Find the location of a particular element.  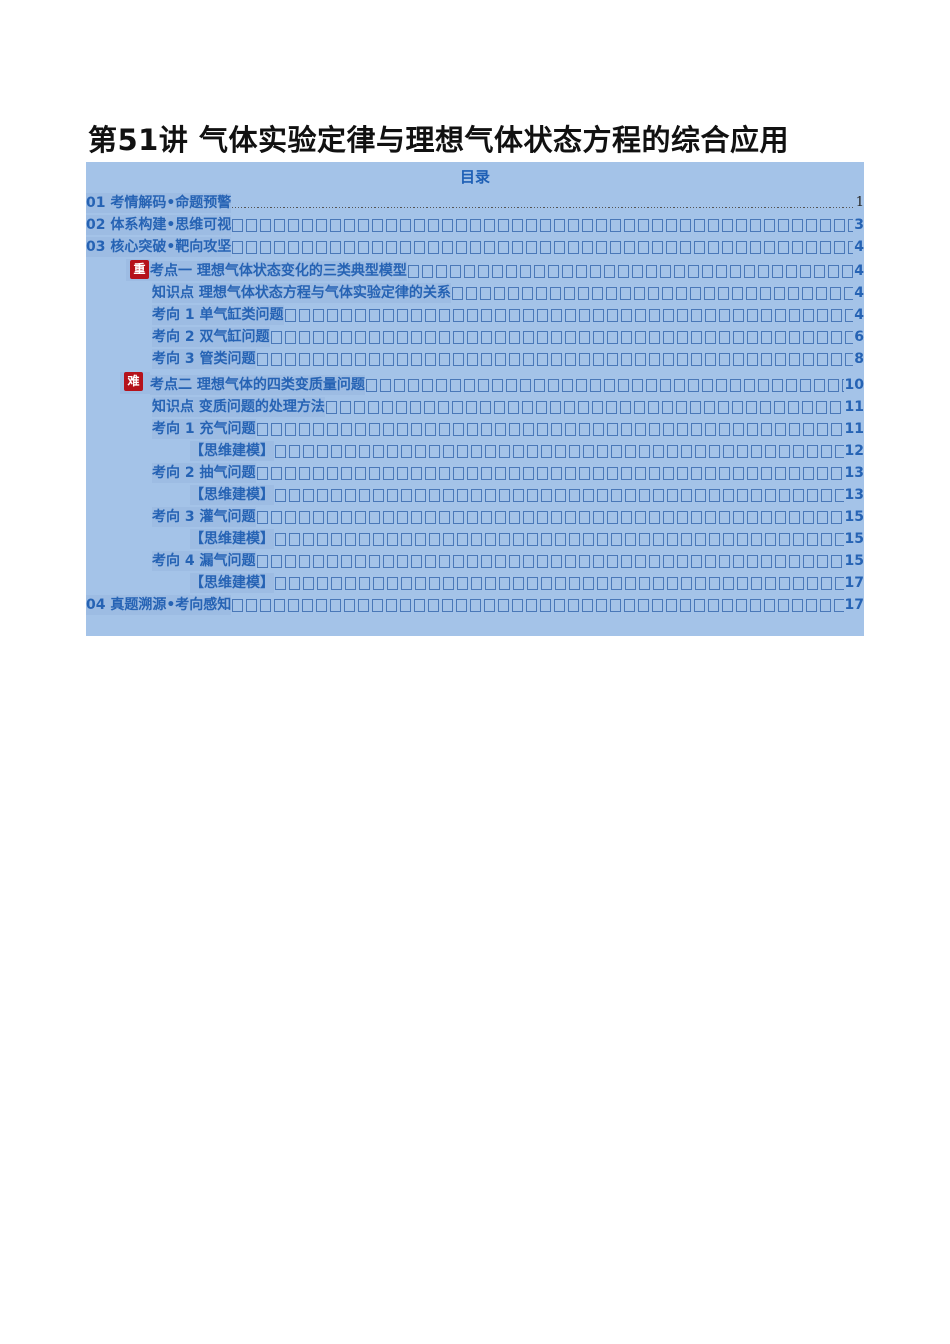

key-point-badge-icon: 重 is located at coordinates (139, 269).